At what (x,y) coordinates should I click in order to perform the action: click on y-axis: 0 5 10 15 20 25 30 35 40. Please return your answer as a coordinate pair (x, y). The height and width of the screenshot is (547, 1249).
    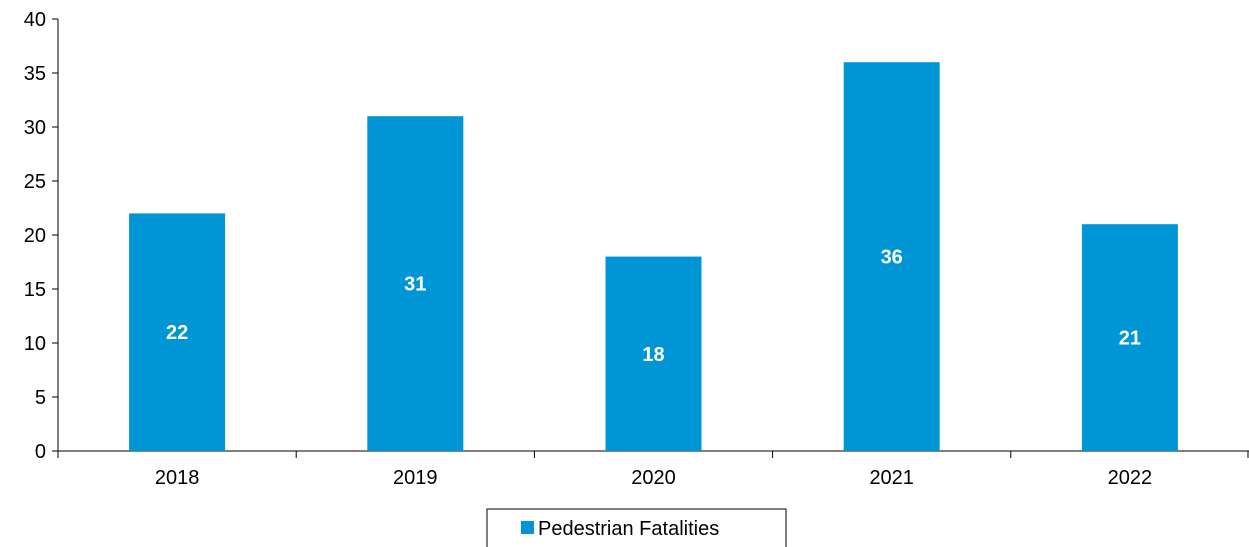
    Looking at the image, I should click on (41, 236).